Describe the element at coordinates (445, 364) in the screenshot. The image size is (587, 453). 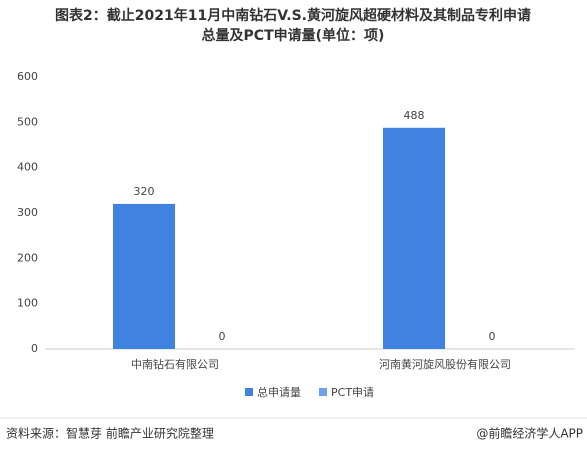
I see `x-tick-label: 河南黄河旋风股份有限公司` at that location.